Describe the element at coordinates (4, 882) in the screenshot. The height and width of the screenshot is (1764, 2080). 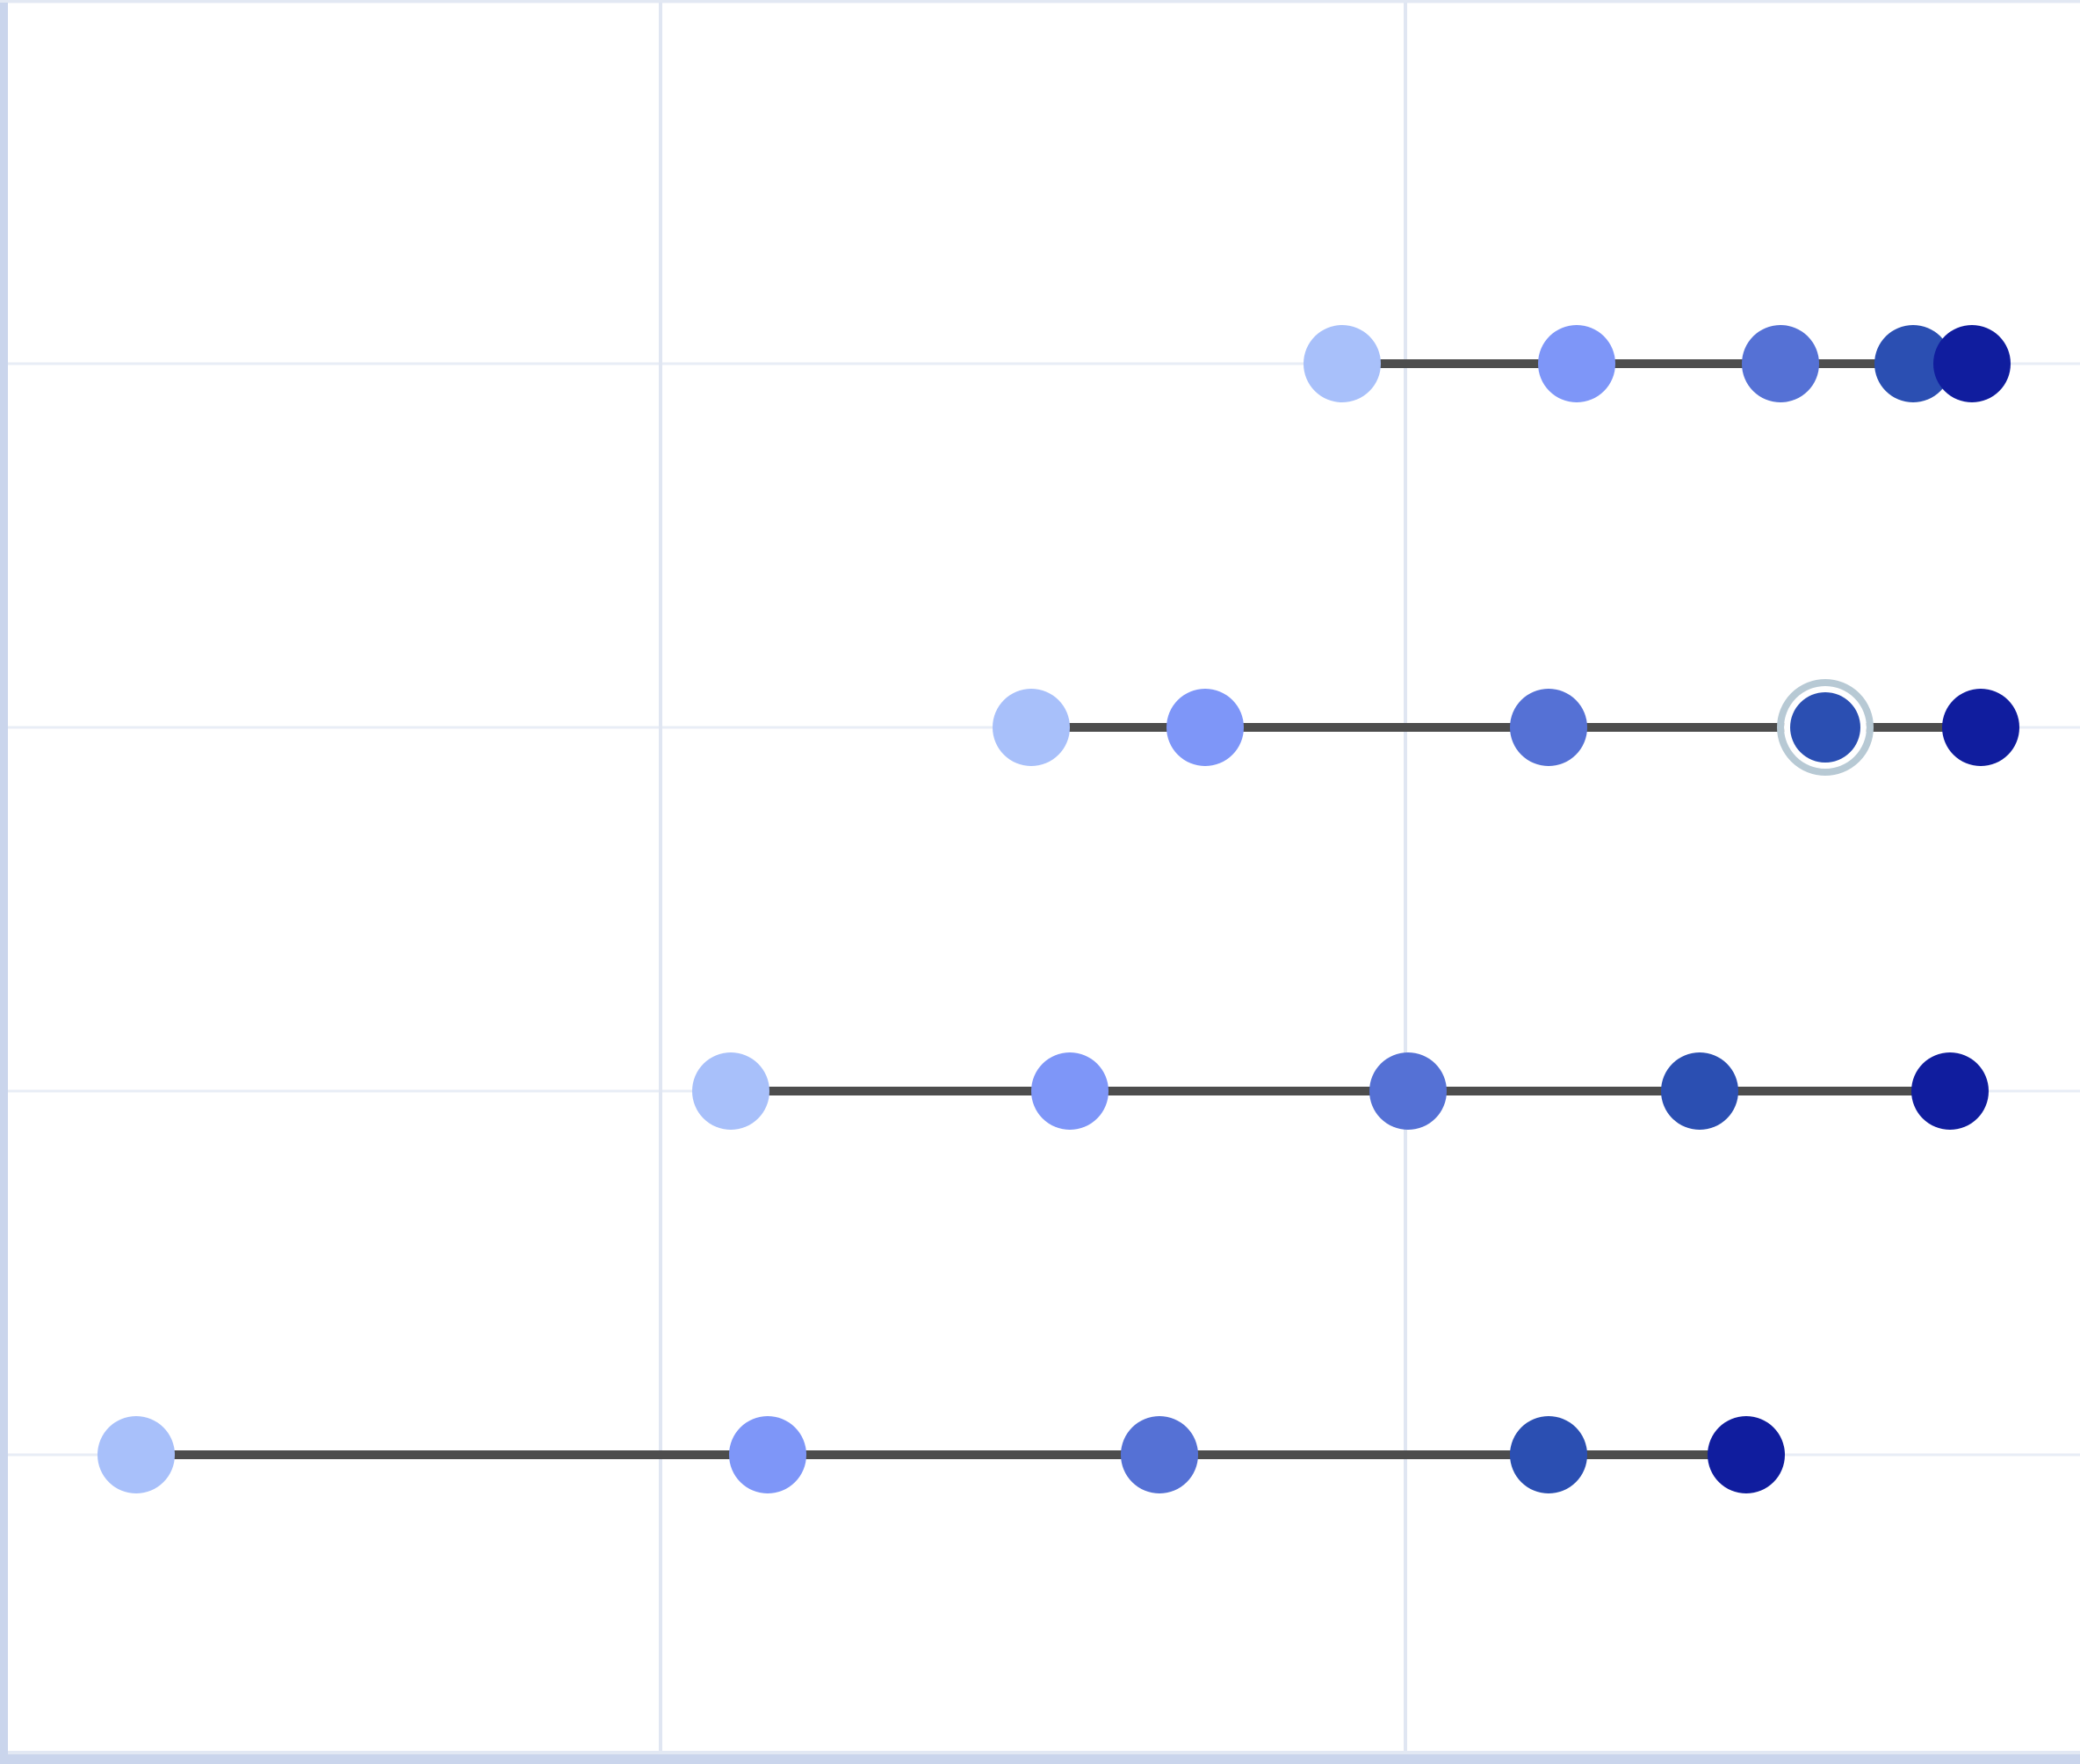
I see `left-axis-border` at that location.